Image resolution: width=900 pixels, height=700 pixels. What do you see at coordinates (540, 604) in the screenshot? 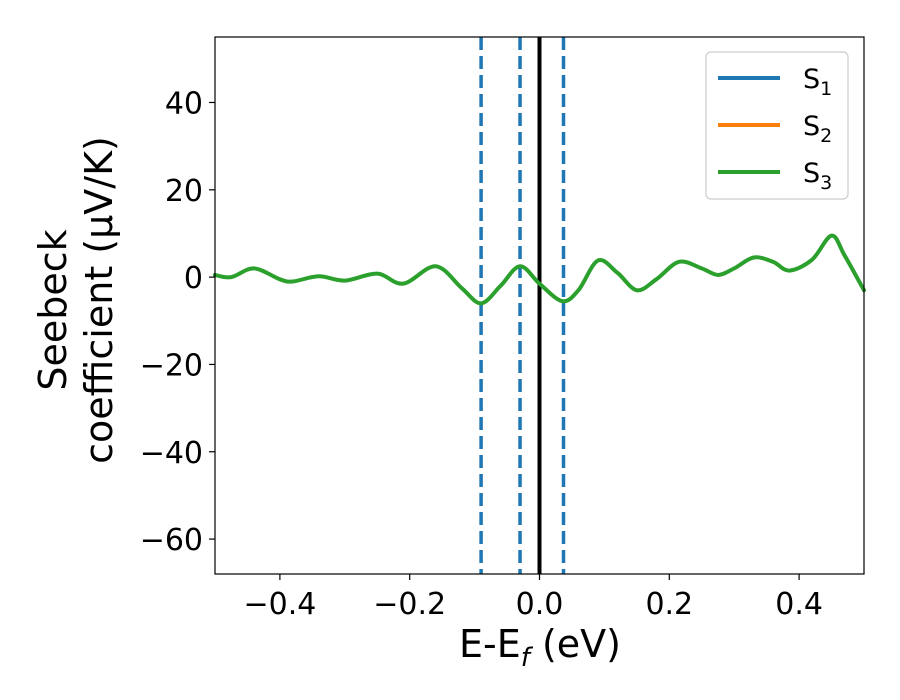
I see `x-tick-label: 0.0` at bounding box center [540, 604].